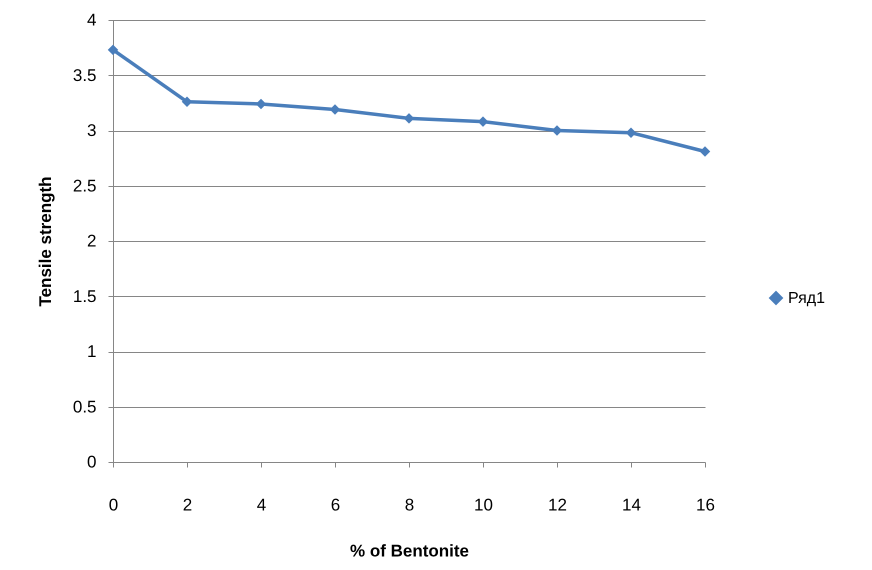  What do you see at coordinates (45, 241) in the screenshot?
I see `y-axis-title: Tensile strength` at bounding box center [45, 241].